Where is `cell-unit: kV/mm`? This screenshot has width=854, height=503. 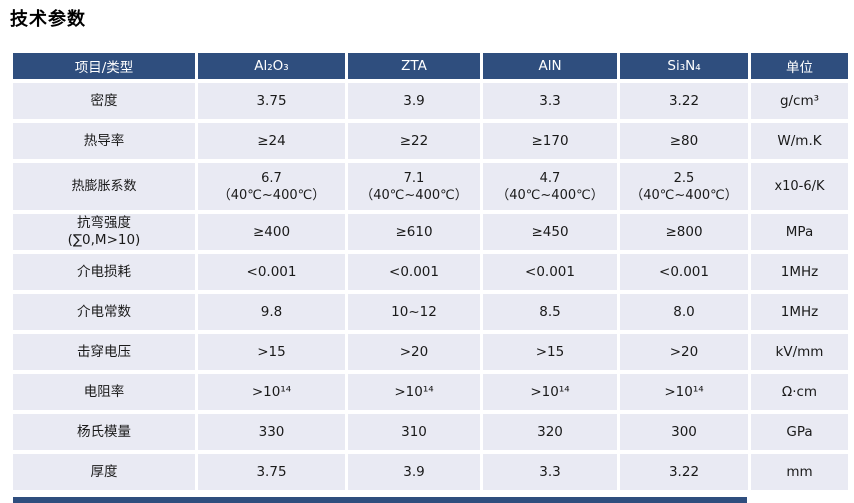 cell-unit: kV/mm is located at coordinates (799, 352).